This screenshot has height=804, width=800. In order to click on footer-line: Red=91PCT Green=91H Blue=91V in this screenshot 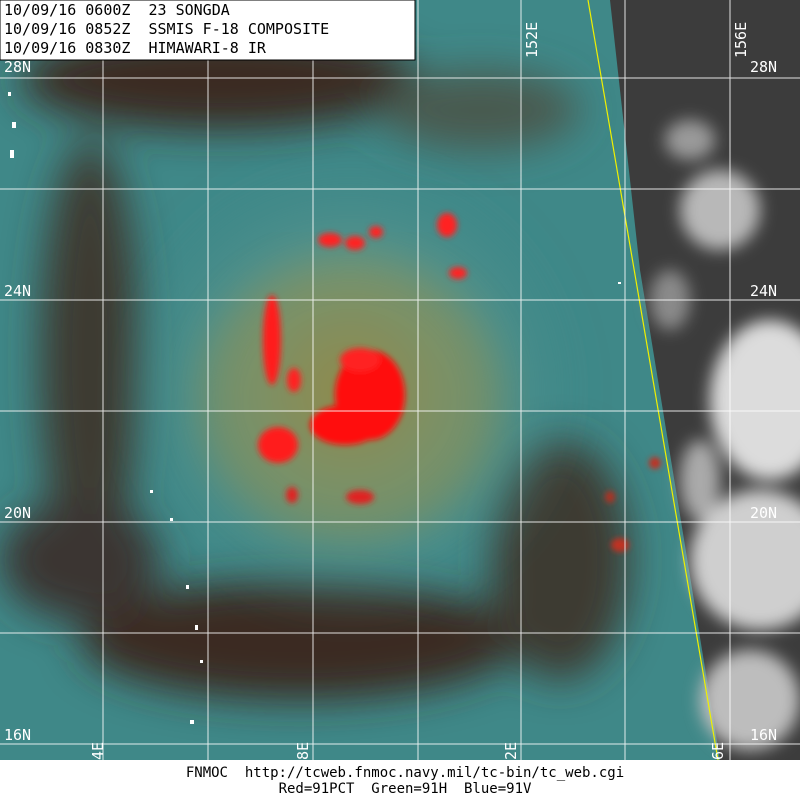, I will do `click(405, 789)`.